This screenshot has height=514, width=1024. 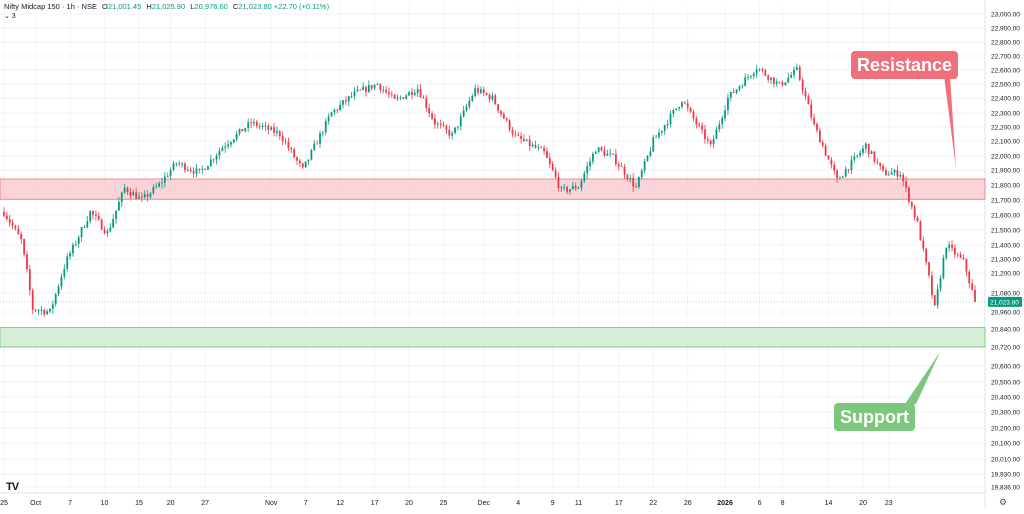 I want to click on gear-icon: ⚙, so click(x=1003, y=502).